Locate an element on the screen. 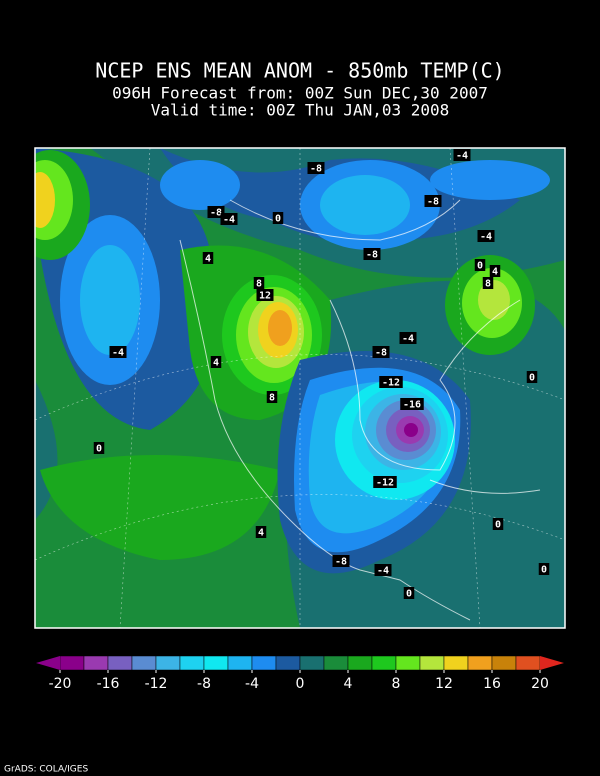 The image size is (600, 776). colorbar: -20 -16 -12 -8 -4 0 4 8 12 16 20 is located at coordinates (300, 673).